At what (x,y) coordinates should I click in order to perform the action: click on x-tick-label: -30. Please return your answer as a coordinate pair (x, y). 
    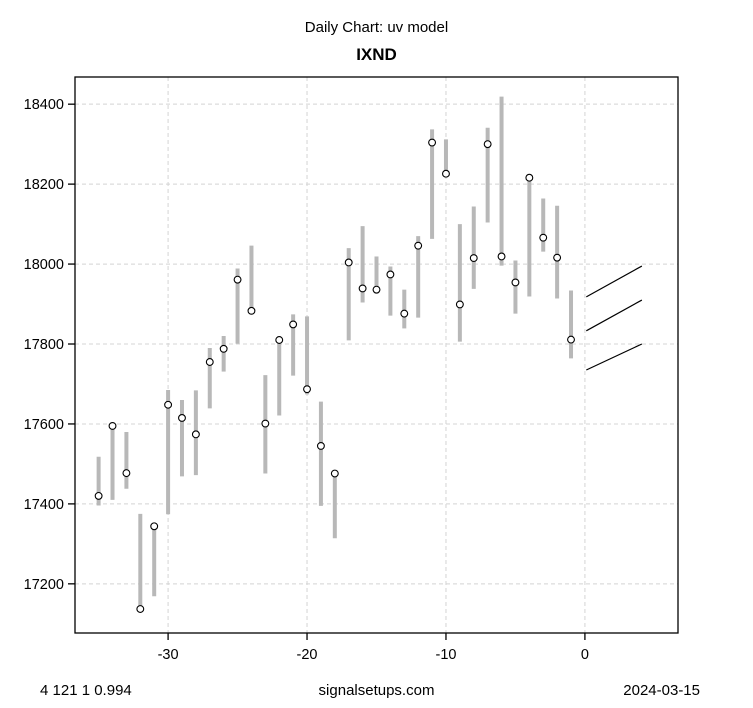
    Looking at the image, I should click on (168, 655).